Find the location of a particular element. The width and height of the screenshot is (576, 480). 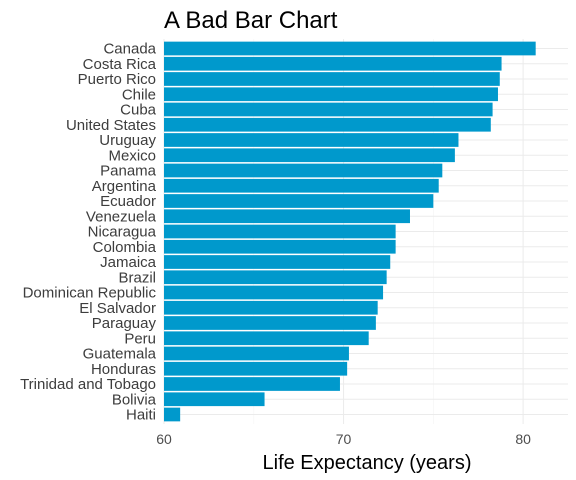

bar-haiti is located at coordinates (172, 414).